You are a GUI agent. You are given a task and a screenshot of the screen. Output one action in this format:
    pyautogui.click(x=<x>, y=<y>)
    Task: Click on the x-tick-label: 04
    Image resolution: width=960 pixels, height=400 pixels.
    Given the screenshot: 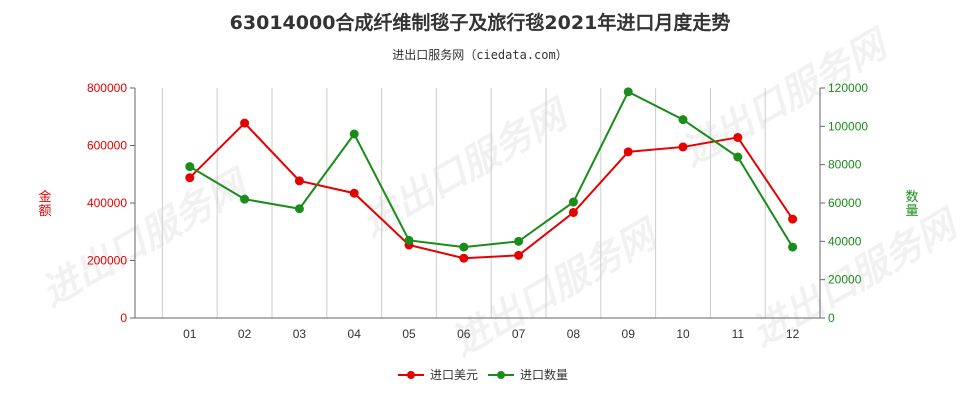 What is the action you would take?
    pyautogui.click(x=355, y=334)
    